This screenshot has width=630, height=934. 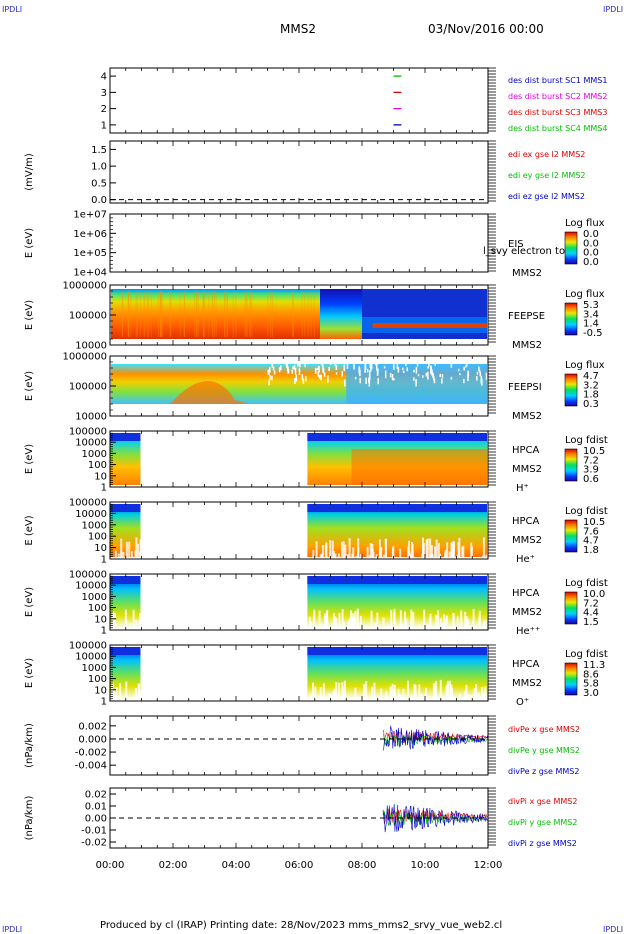 What do you see at coordinates (96, 807) in the screenshot?
I see `y-tick-label: 0.01` at bounding box center [96, 807].